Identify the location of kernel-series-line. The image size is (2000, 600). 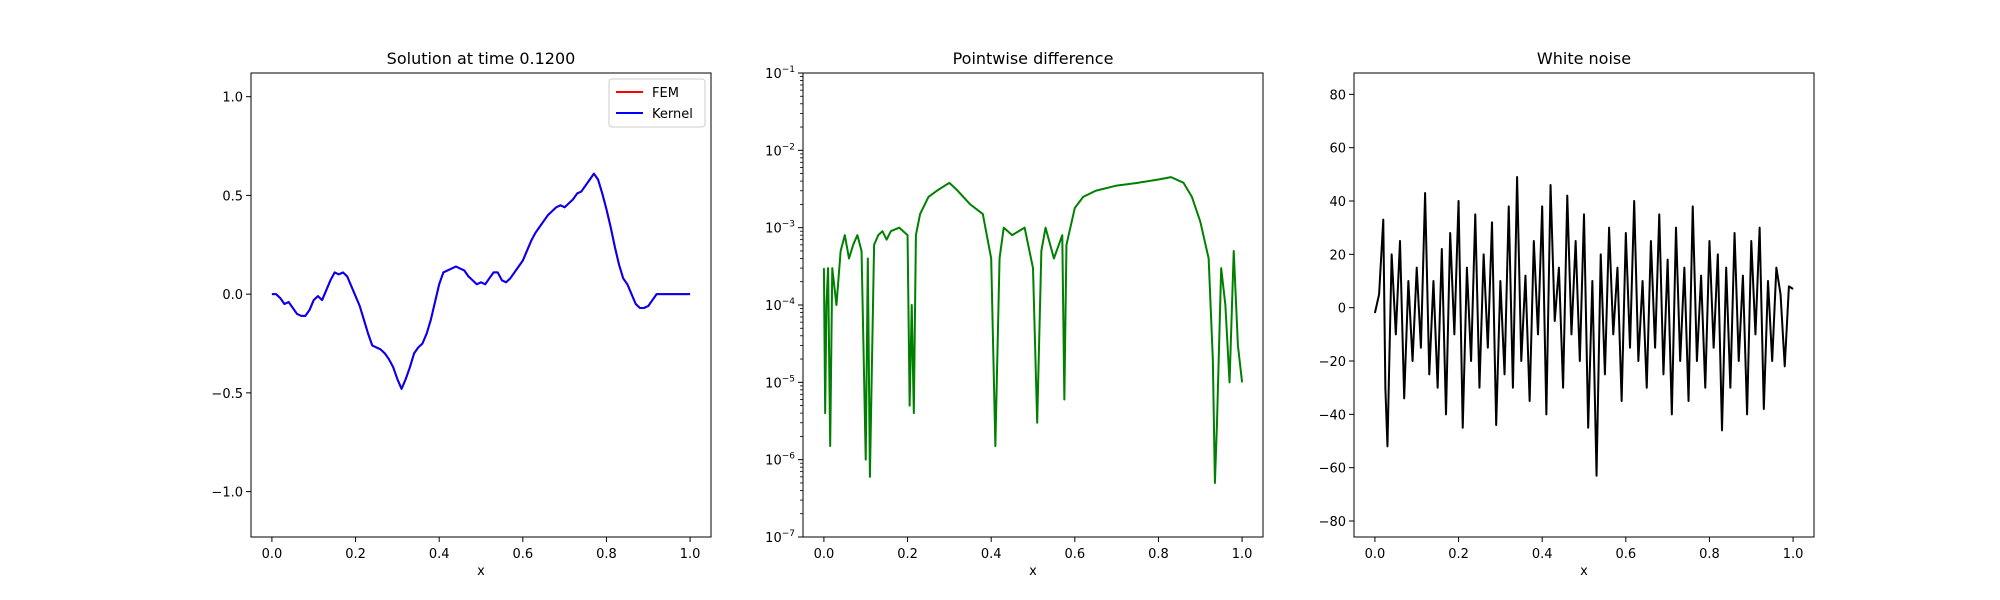
(481, 281).